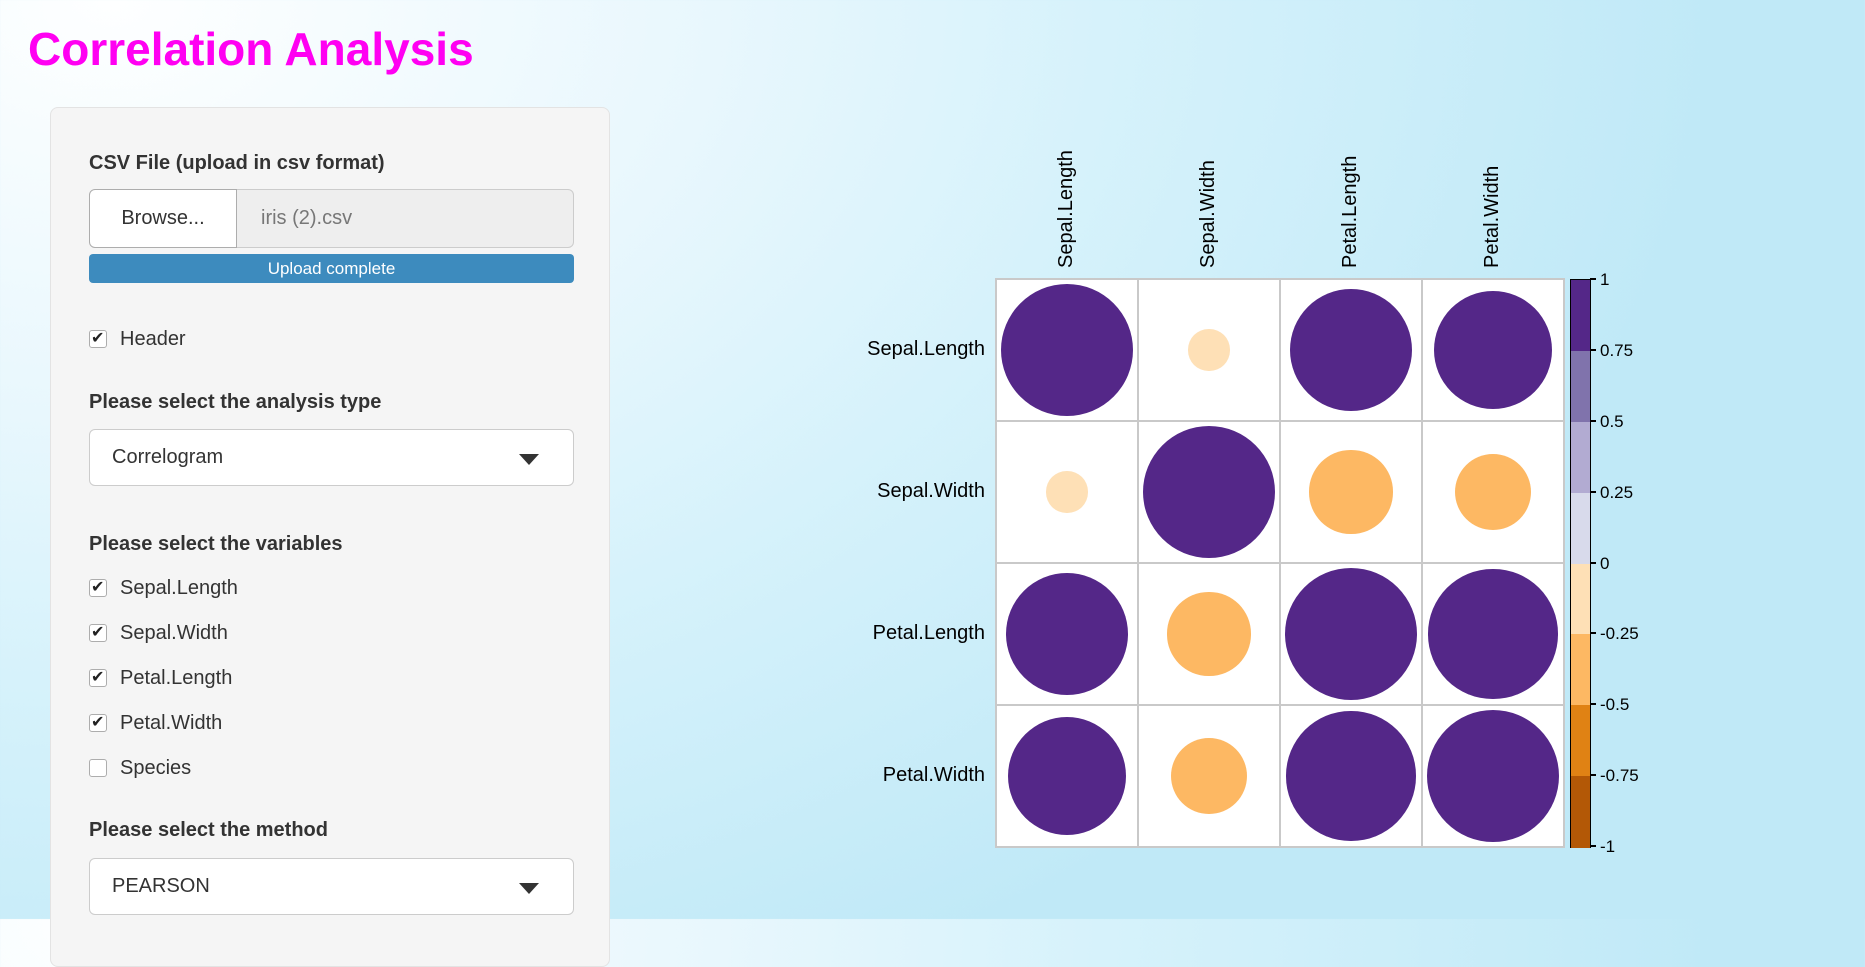 The image size is (1865, 967). What do you see at coordinates (1619, 776) in the screenshot?
I see `colorbar-tick-label: -0.75` at bounding box center [1619, 776].